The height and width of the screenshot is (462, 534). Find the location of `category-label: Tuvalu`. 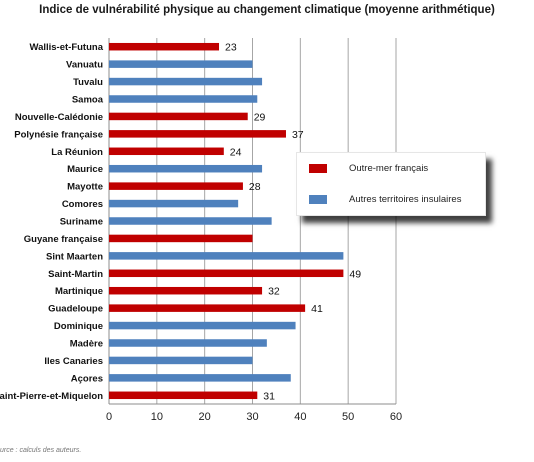

category-label: Tuvalu is located at coordinates (88, 82).